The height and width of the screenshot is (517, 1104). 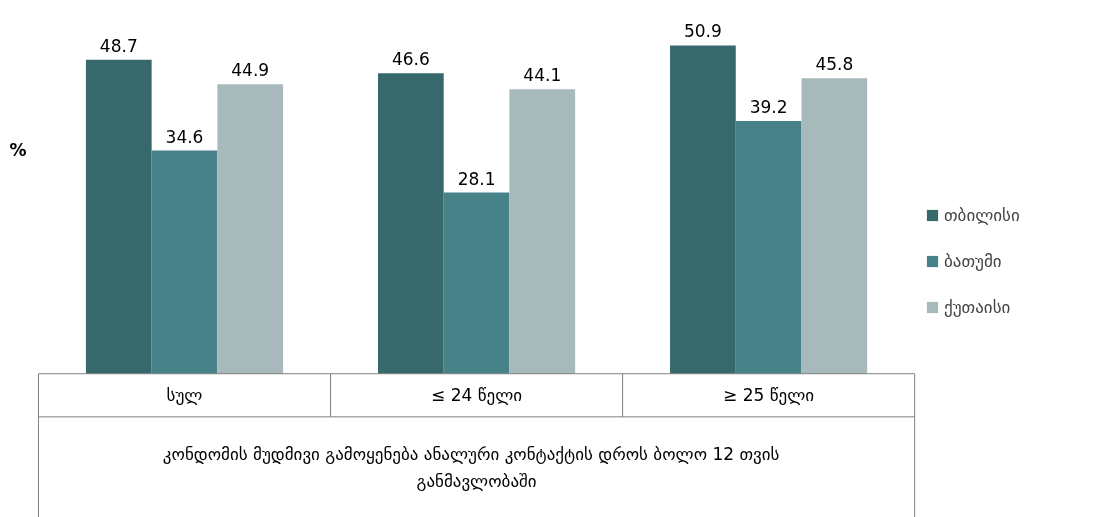 I want to click on data-label: 46.6, so click(x=410, y=59).